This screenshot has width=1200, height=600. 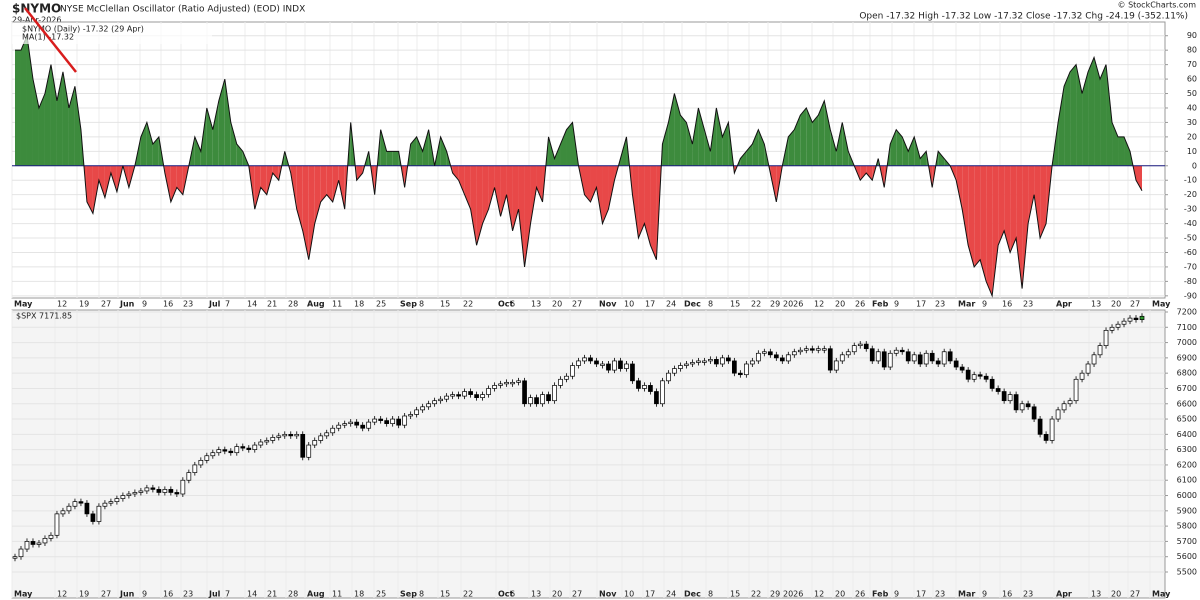 What do you see at coordinates (860, 304) in the screenshot?
I see `x-tick-label: 26` at bounding box center [860, 304].